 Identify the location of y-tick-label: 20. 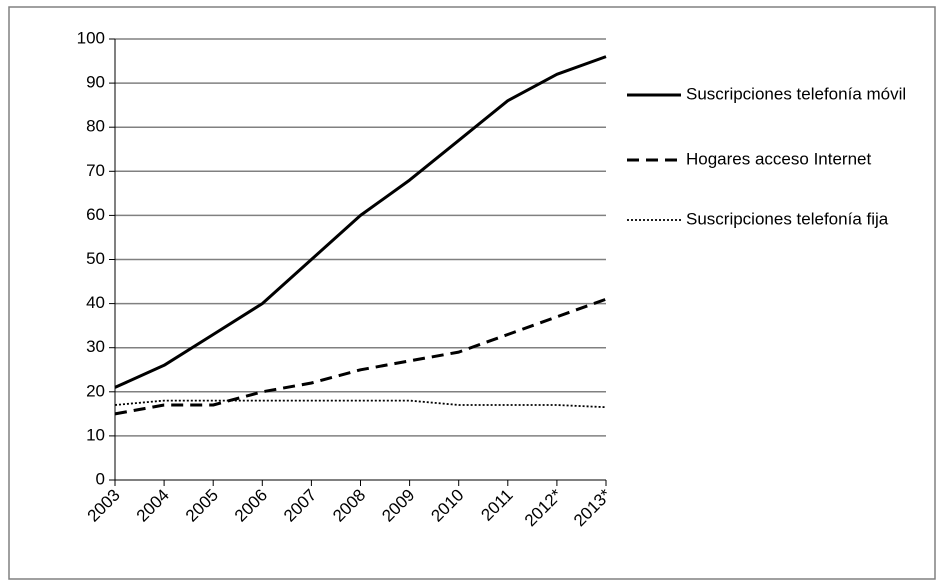
(95, 390).